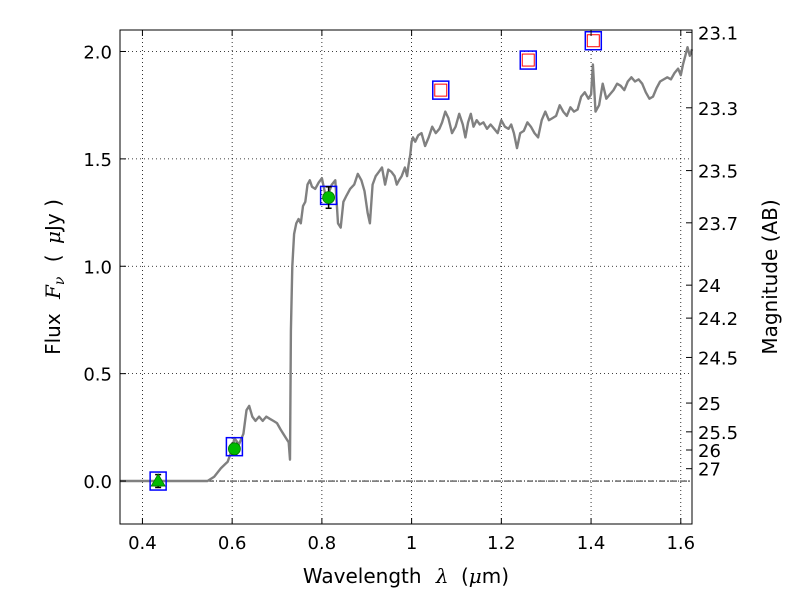 The image size is (800, 600). I want to click on y2-tick-label: 24.2, so click(718, 319).